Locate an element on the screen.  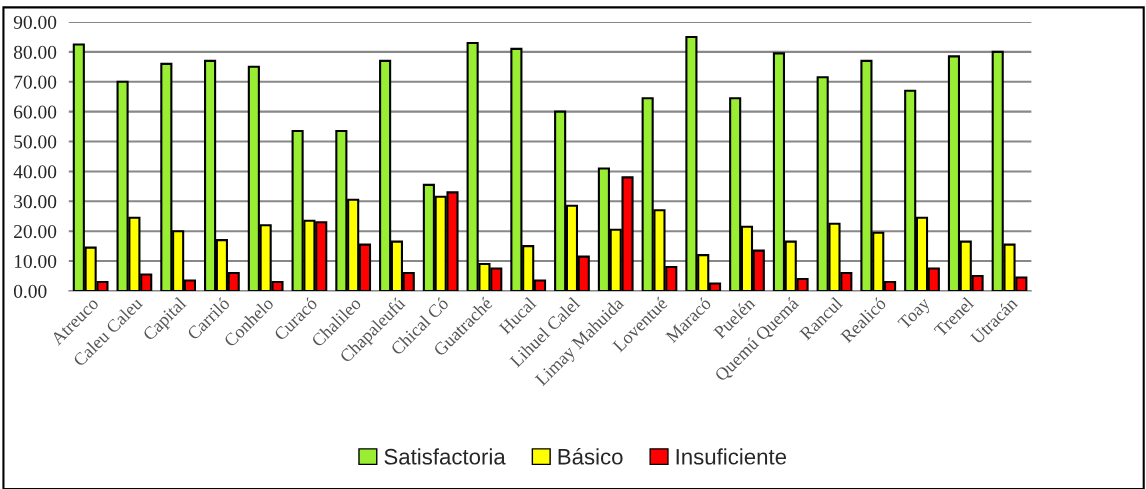
y-tick-label: 80.00 is located at coordinates (35, 52).